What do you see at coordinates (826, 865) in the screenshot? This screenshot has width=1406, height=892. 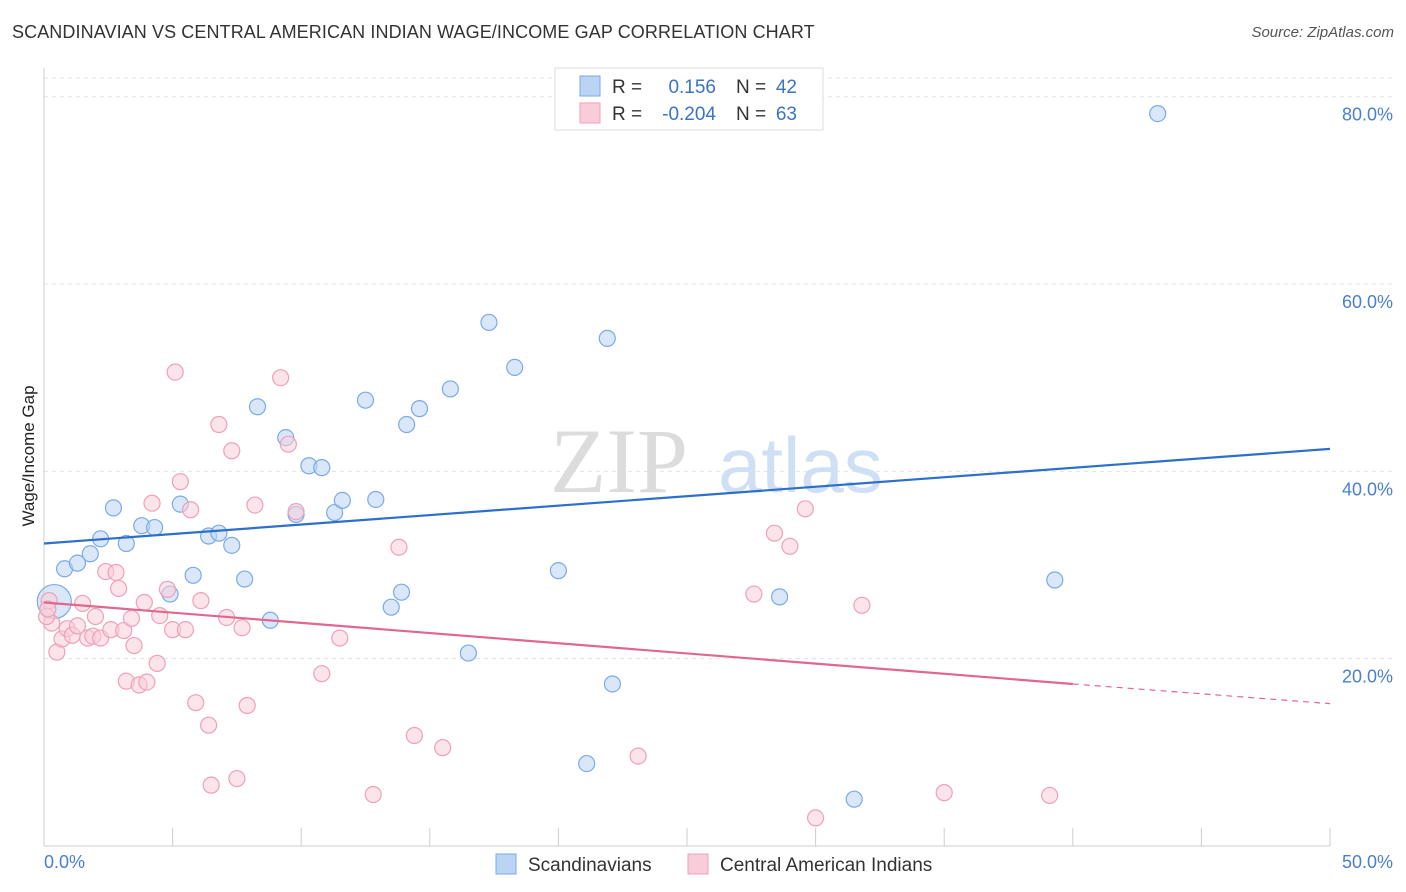 I see `bottom-legend-central-american-indians: Central American Indians` at bounding box center [826, 865].